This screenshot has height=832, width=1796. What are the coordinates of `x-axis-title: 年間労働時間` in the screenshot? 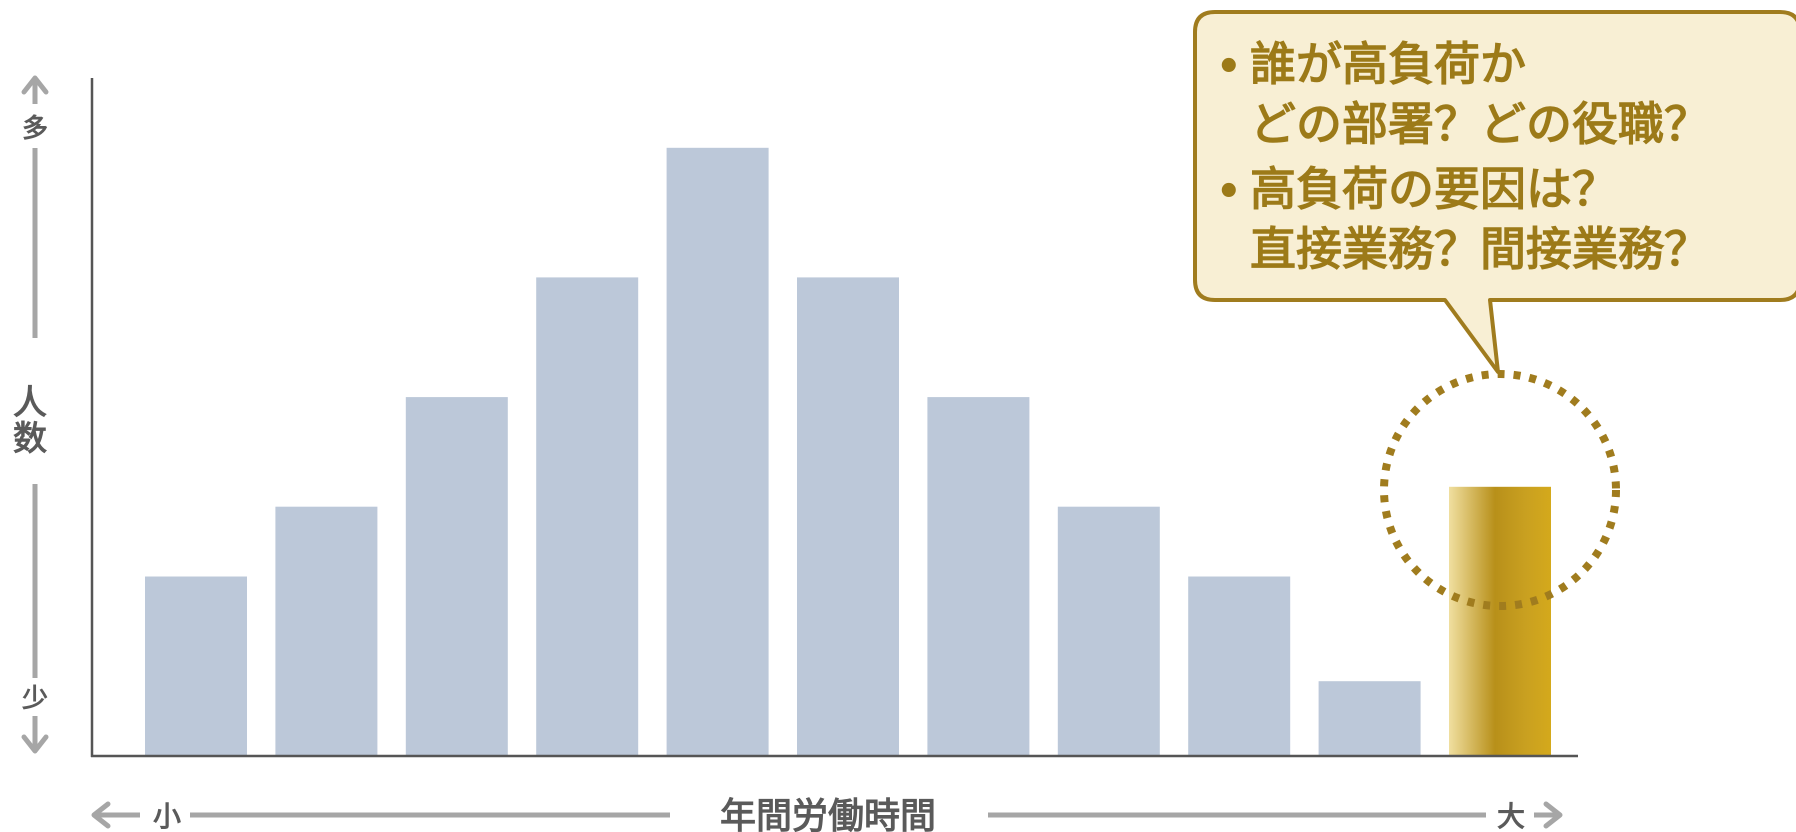 It's located at (828, 814).